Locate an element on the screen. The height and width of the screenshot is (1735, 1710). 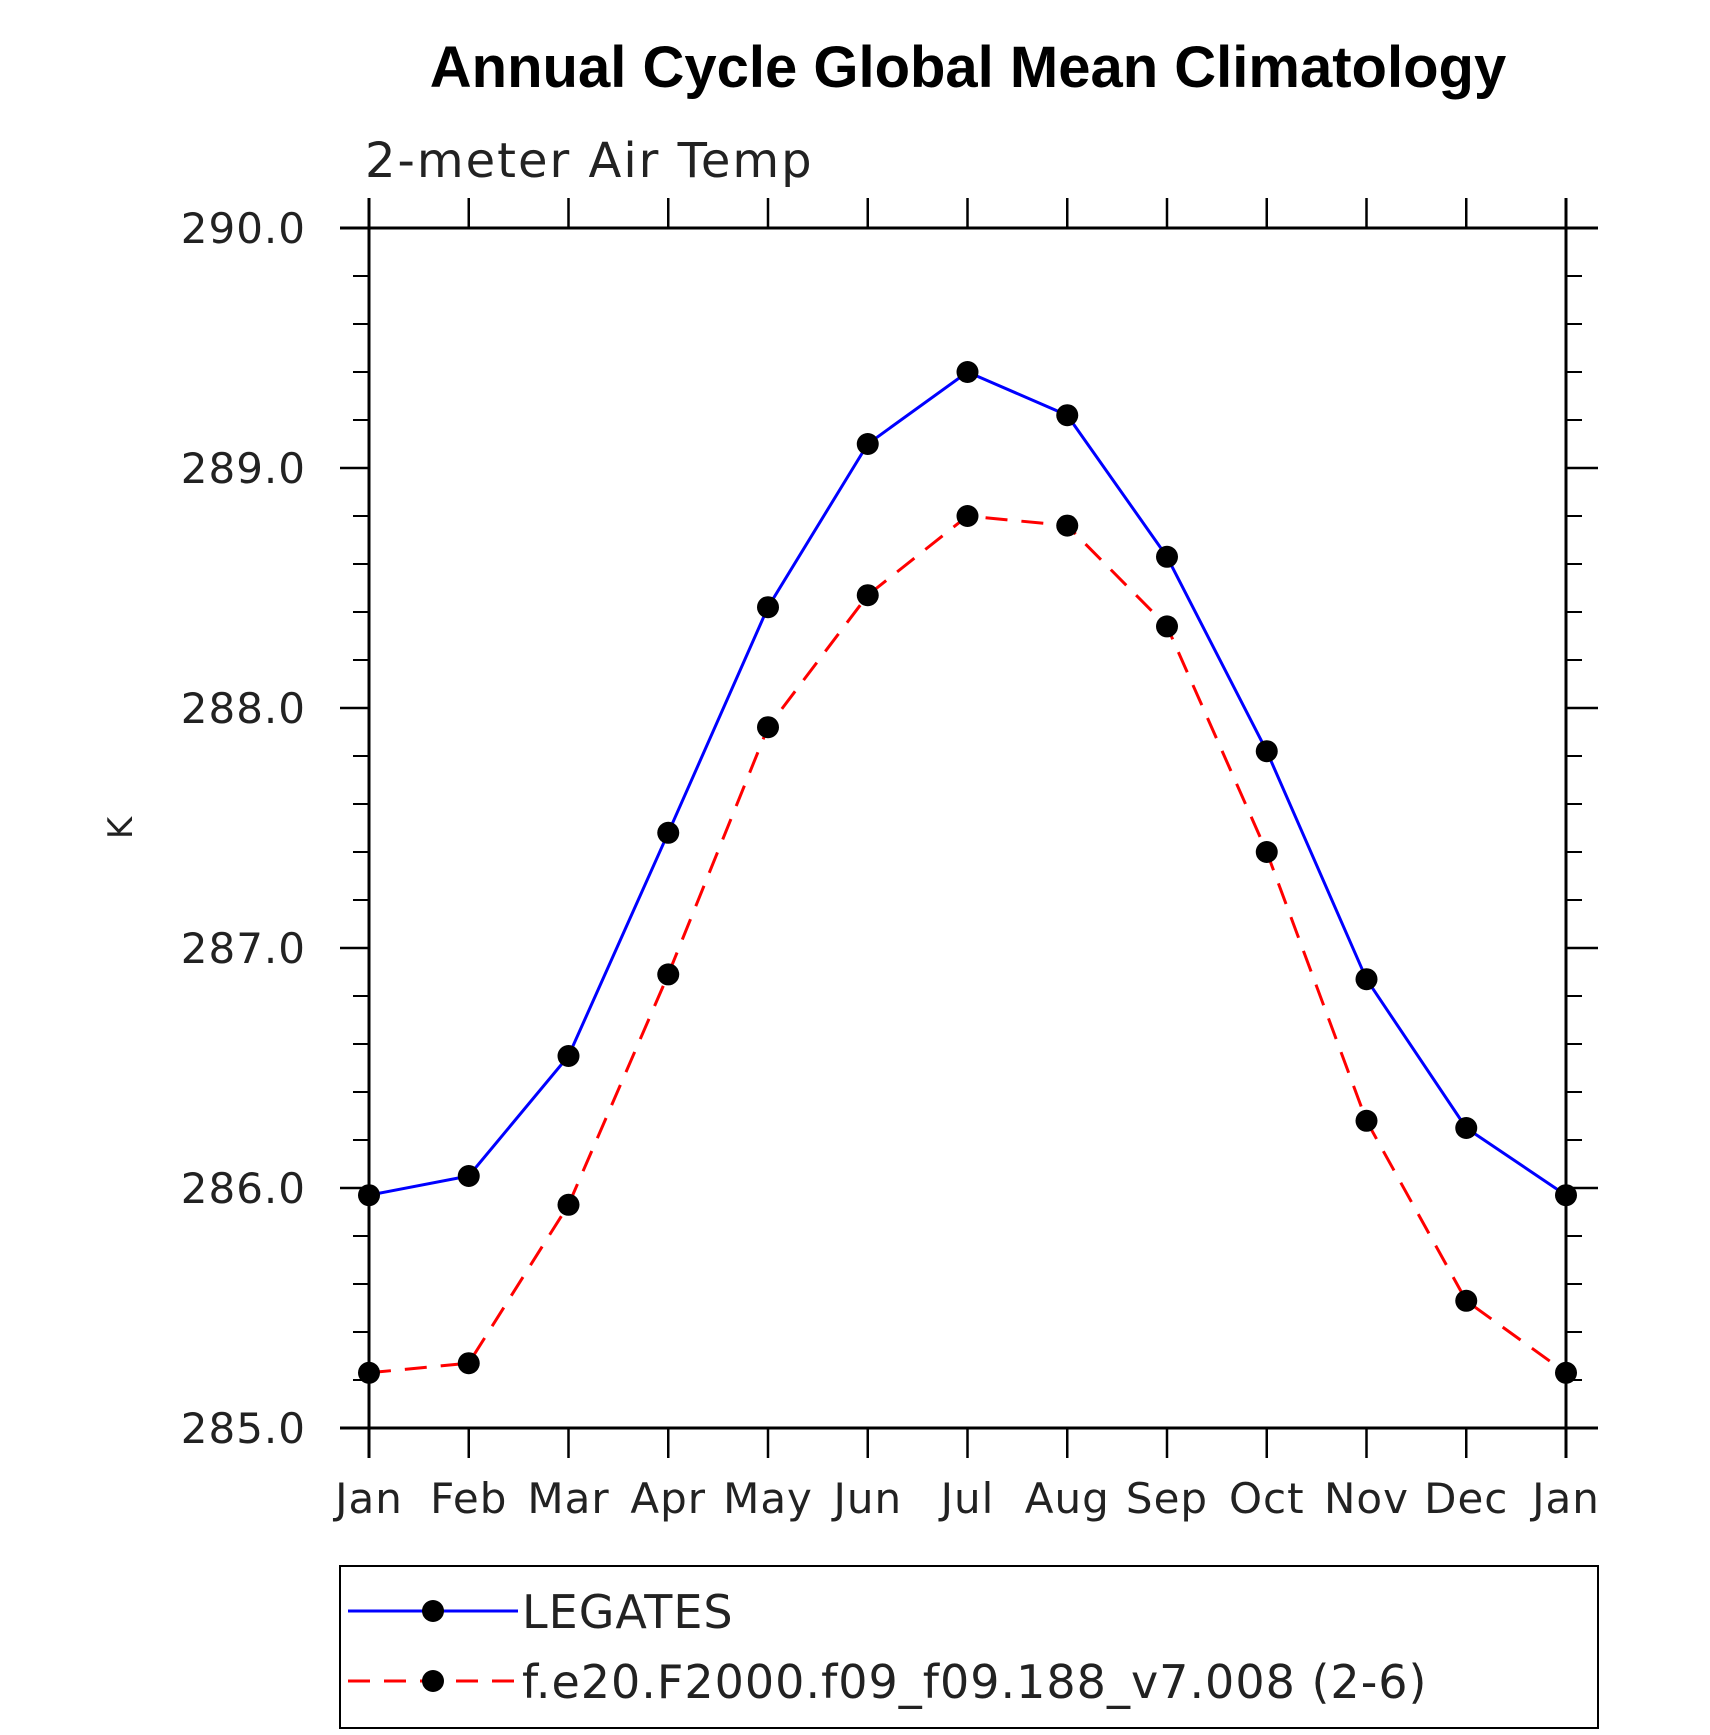
x-tick-label: Mar is located at coordinates (568, 1498).